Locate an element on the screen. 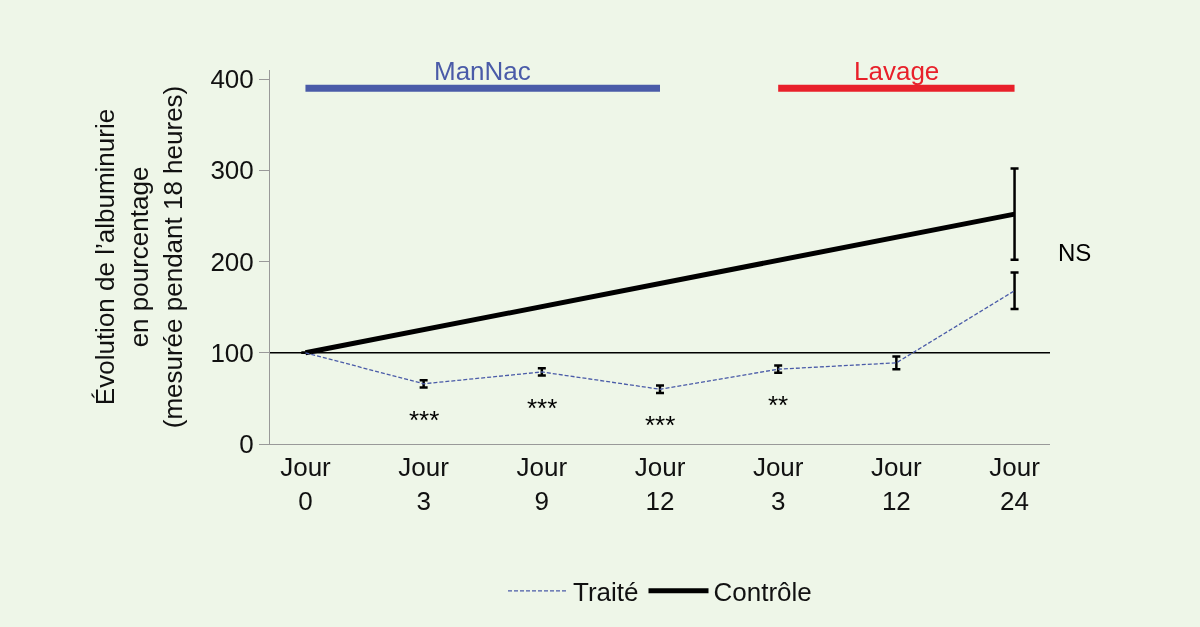 Image resolution: width=1200 pixels, height=627 pixels. x-tick-label: Jour 24 is located at coordinates (1015, 484).